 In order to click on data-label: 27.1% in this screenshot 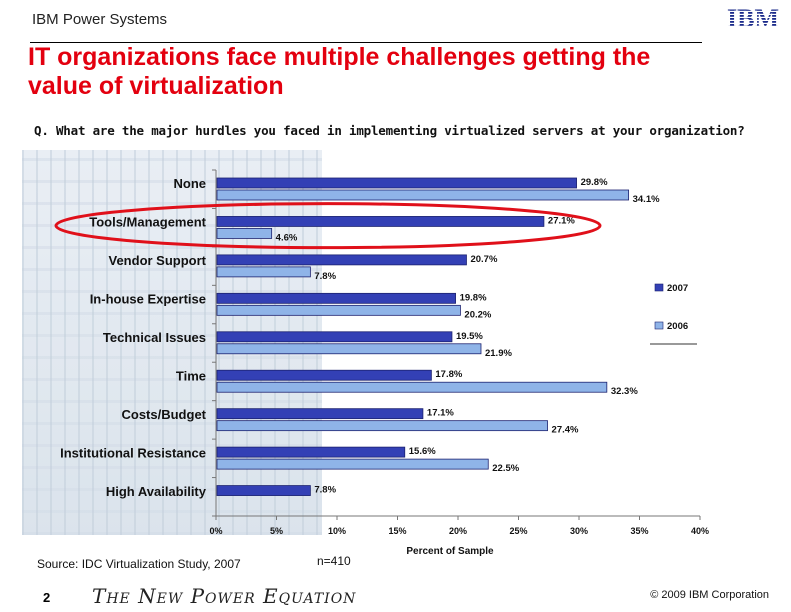, I will do `click(561, 220)`.